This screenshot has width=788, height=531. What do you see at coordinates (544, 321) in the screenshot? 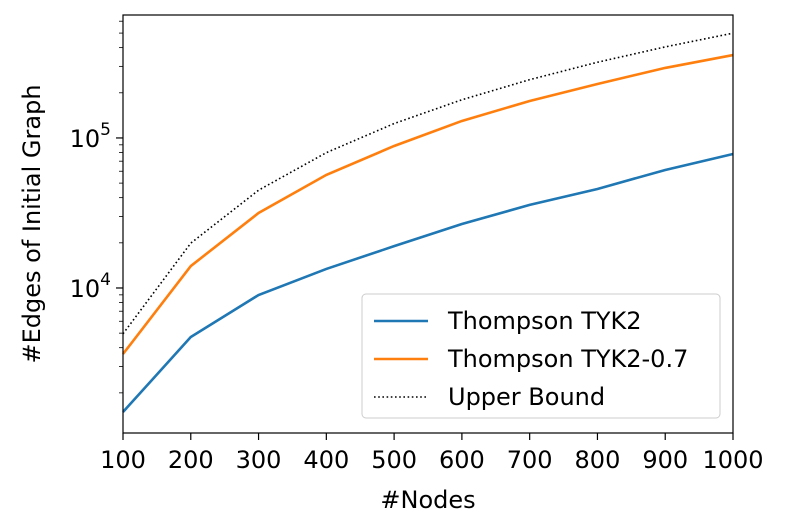
I see `legend-label: Thompson TYK2` at bounding box center [544, 321].